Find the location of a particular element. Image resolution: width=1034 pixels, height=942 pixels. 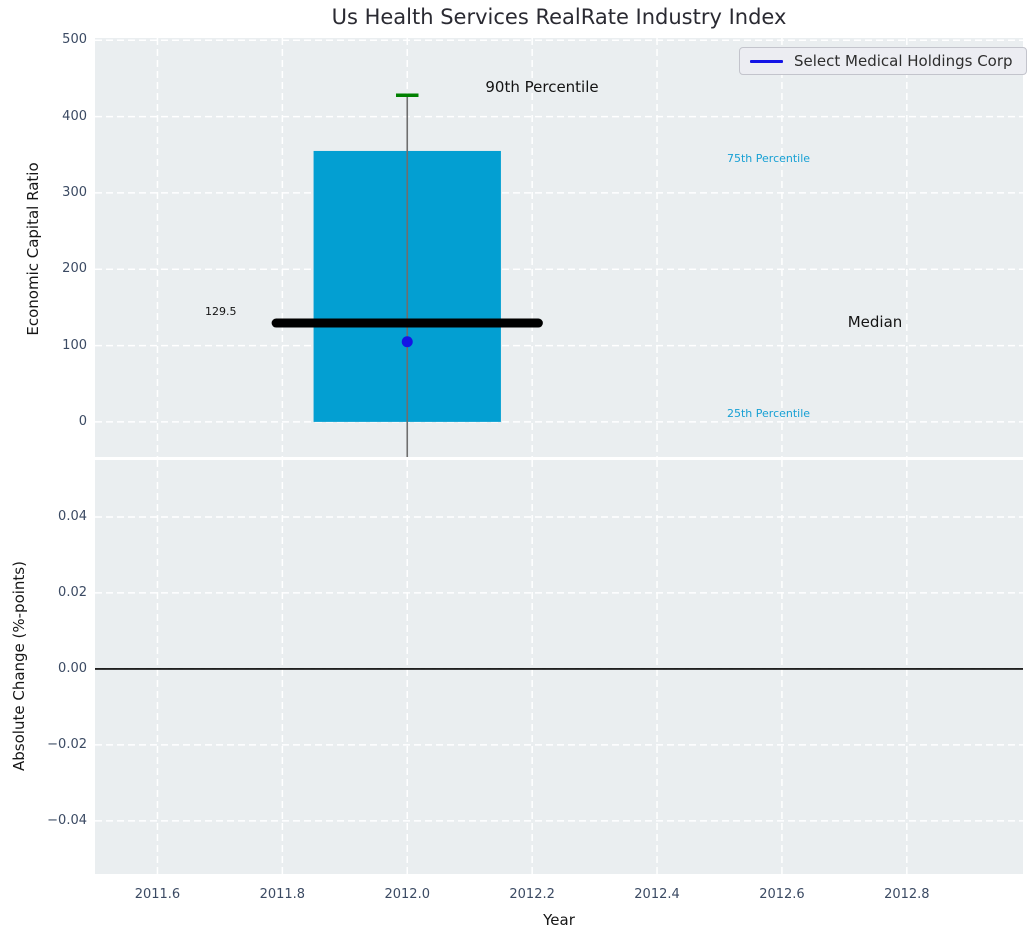

y-tick-label-top: 500 is located at coordinates (74, 40).